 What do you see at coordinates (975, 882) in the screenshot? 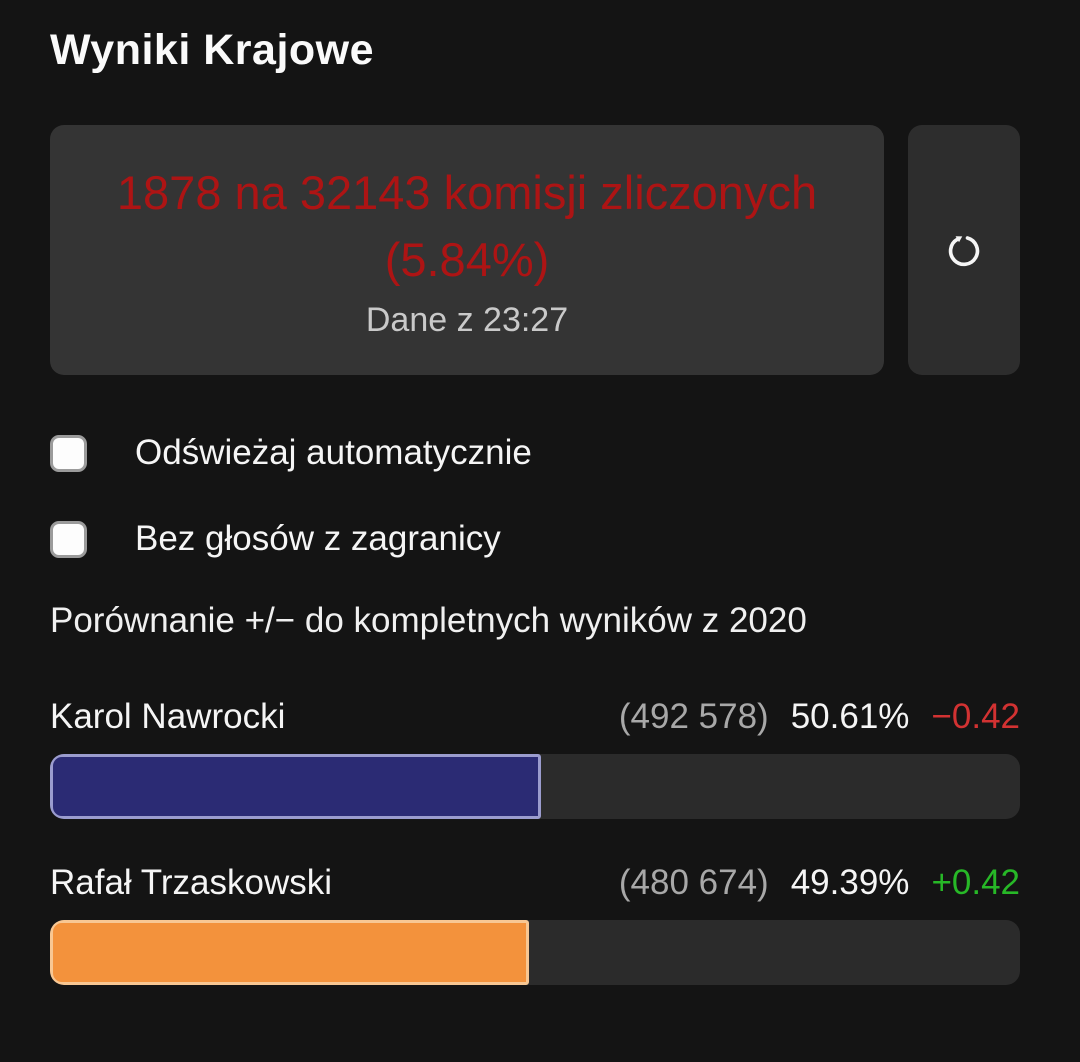
I see `candidate-delta: +0.42` at bounding box center [975, 882].